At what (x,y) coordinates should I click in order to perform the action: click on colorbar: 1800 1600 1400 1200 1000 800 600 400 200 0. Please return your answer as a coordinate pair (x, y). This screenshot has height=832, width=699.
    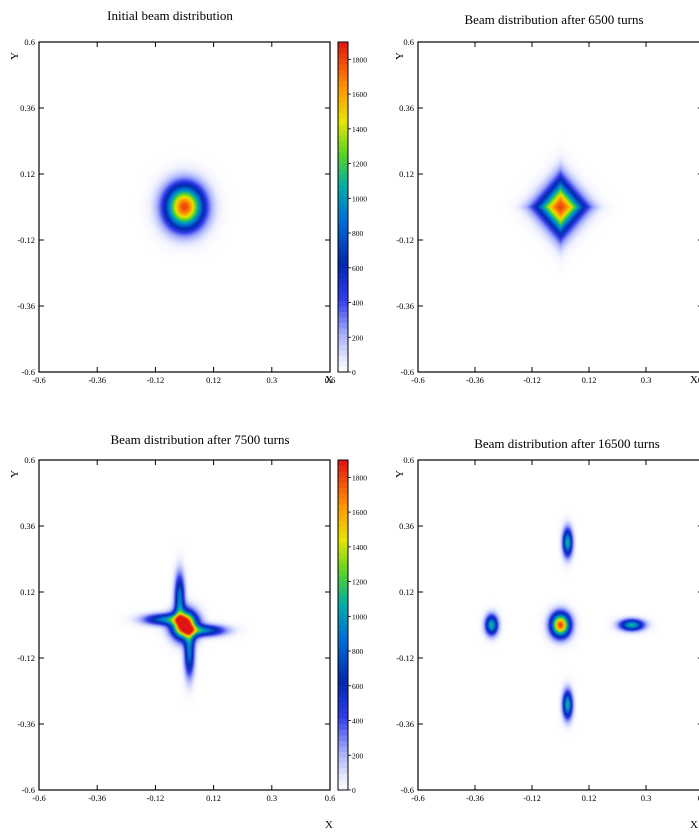
    Looking at the image, I should click on (352, 209).